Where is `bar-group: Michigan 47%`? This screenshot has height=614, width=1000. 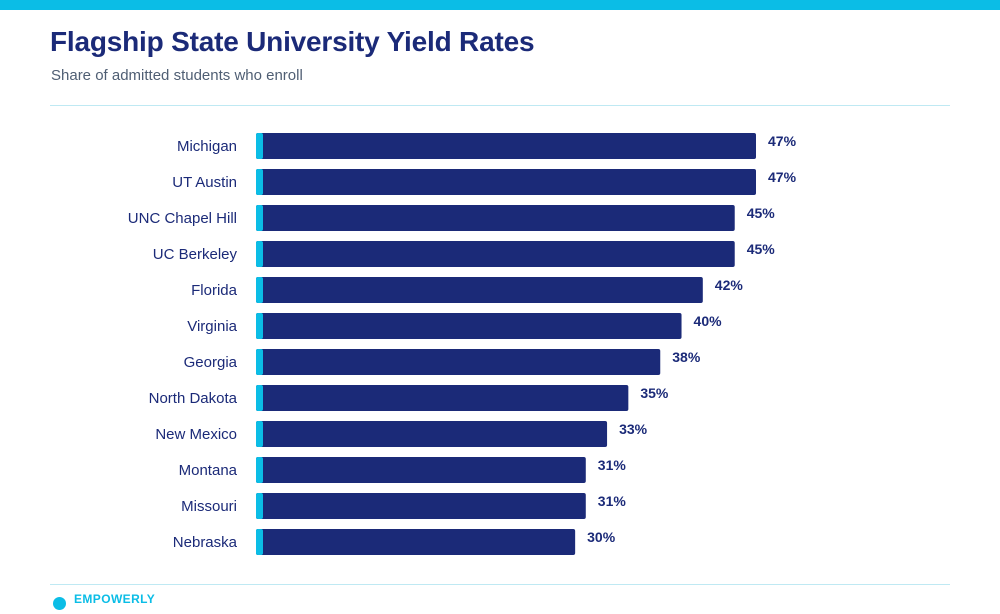 bar-group: Michigan 47% is located at coordinates (487, 146).